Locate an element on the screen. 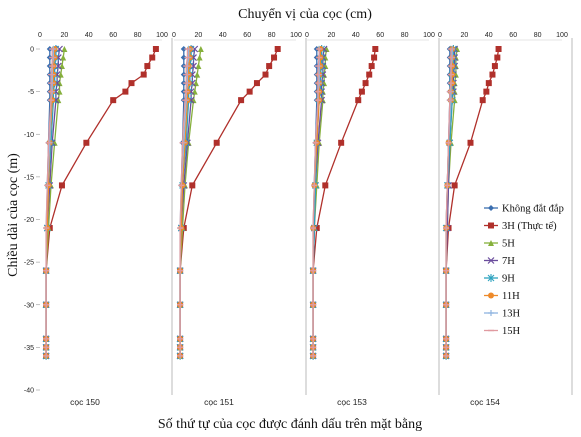 This screenshot has width=581, height=437. legend-item: 5H is located at coordinates (499, 244).